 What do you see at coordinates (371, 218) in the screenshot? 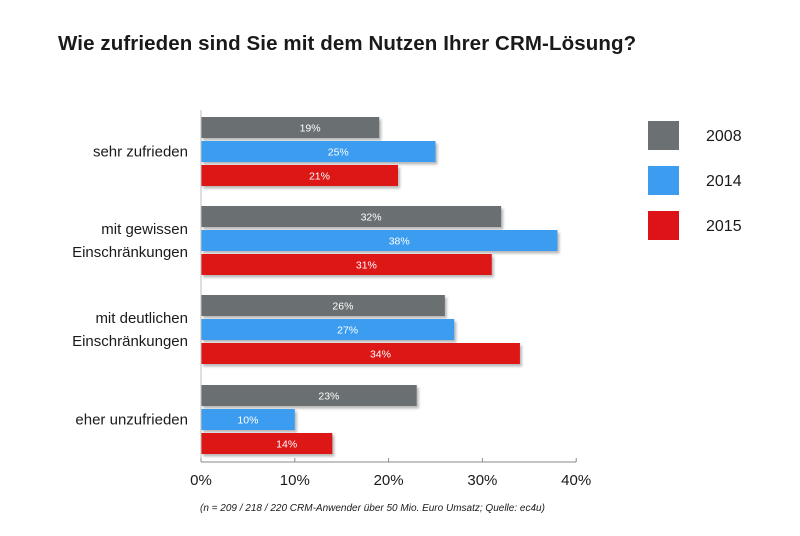
I see `bar-label-2008-2: 32%` at bounding box center [371, 218].